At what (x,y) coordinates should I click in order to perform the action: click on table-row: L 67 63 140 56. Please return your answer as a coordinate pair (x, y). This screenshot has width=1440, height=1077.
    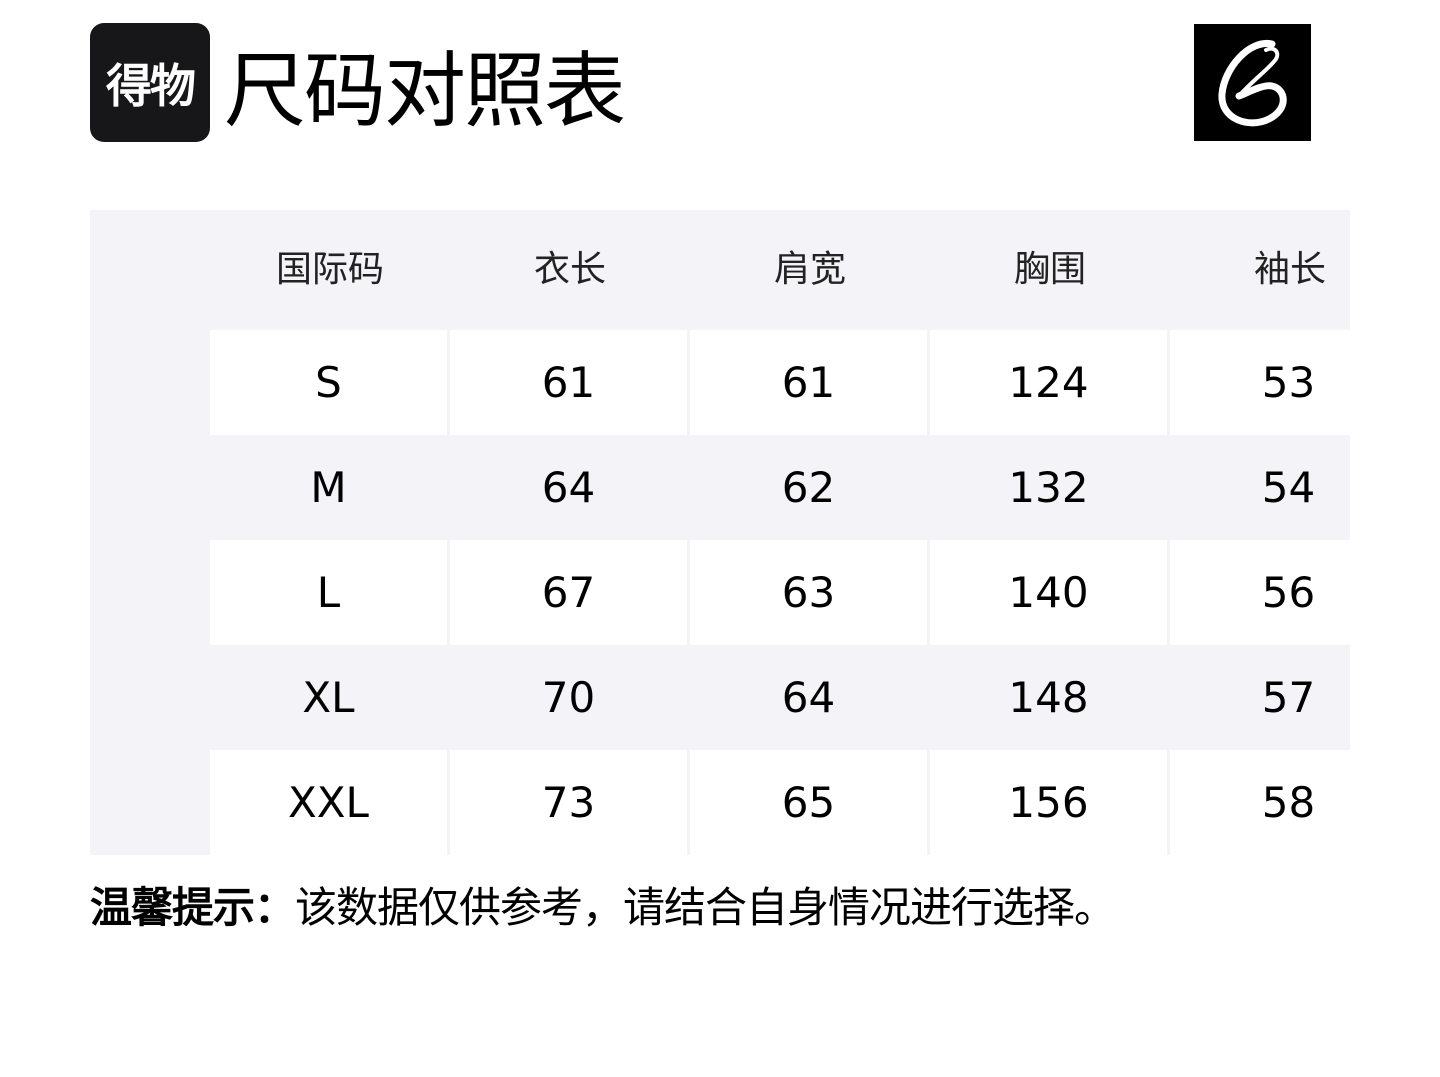
    Looking at the image, I should click on (810, 592).